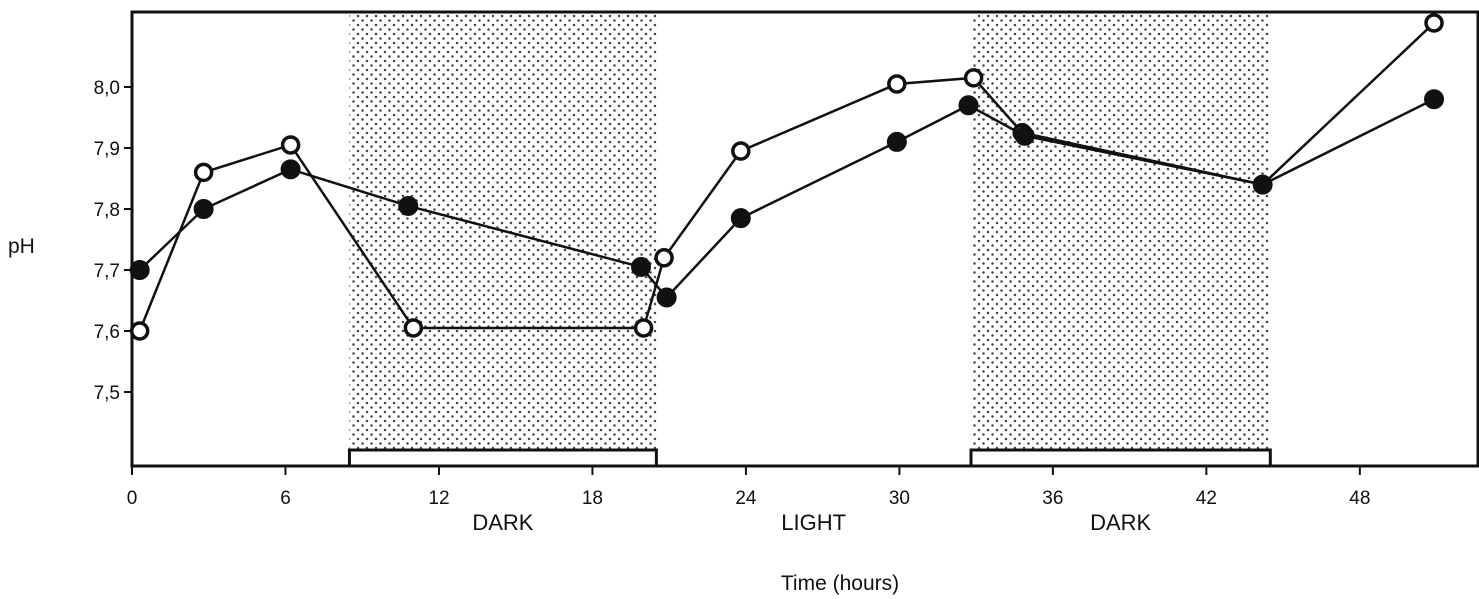  I want to click on x-axis-ticks: 0 6 12 18 24 30 36 42 48, so click(748, 487).